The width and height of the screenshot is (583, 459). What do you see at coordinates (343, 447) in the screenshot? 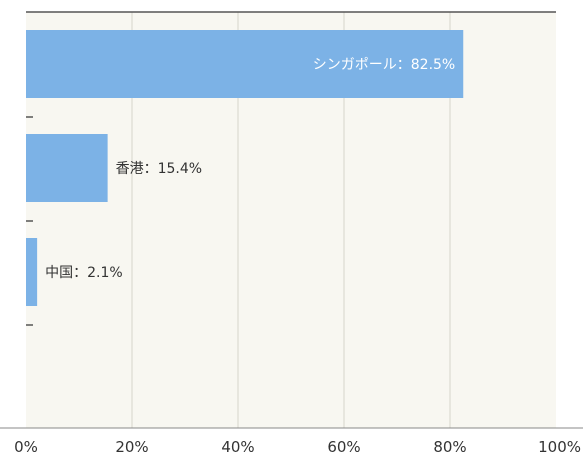
I see `x-tick-label: 60%` at bounding box center [343, 447].